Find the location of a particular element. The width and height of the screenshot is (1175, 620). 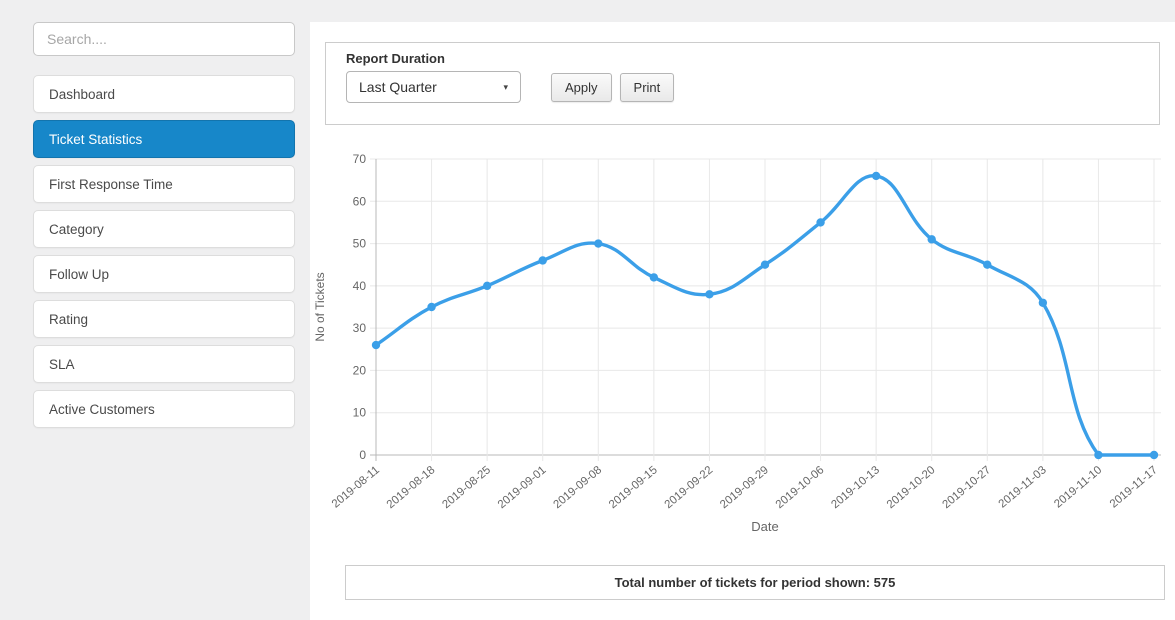

svg-text: 2019-09-22 is located at coordinates (689, 487).